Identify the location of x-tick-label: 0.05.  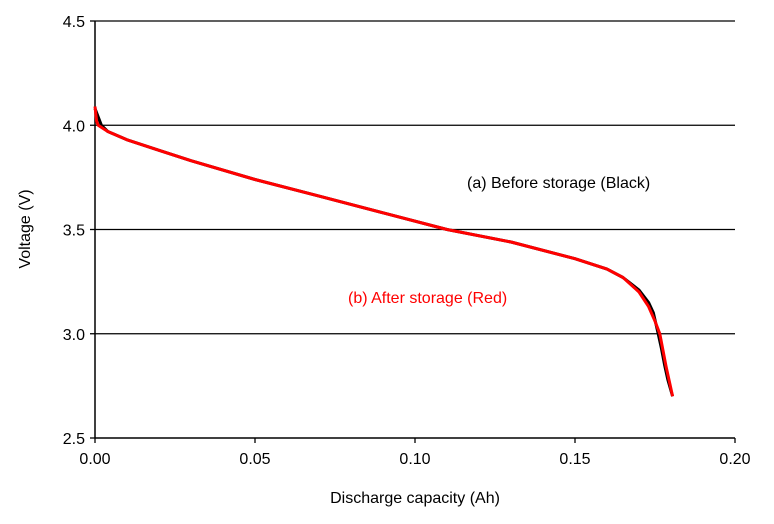
(254, 459).